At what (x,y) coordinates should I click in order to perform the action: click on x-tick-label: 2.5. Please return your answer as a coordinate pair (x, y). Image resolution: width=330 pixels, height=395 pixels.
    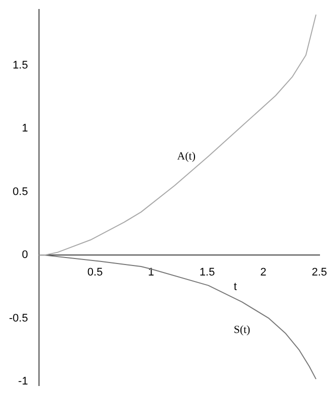
    Looking at the image, I should click on (320, 272).